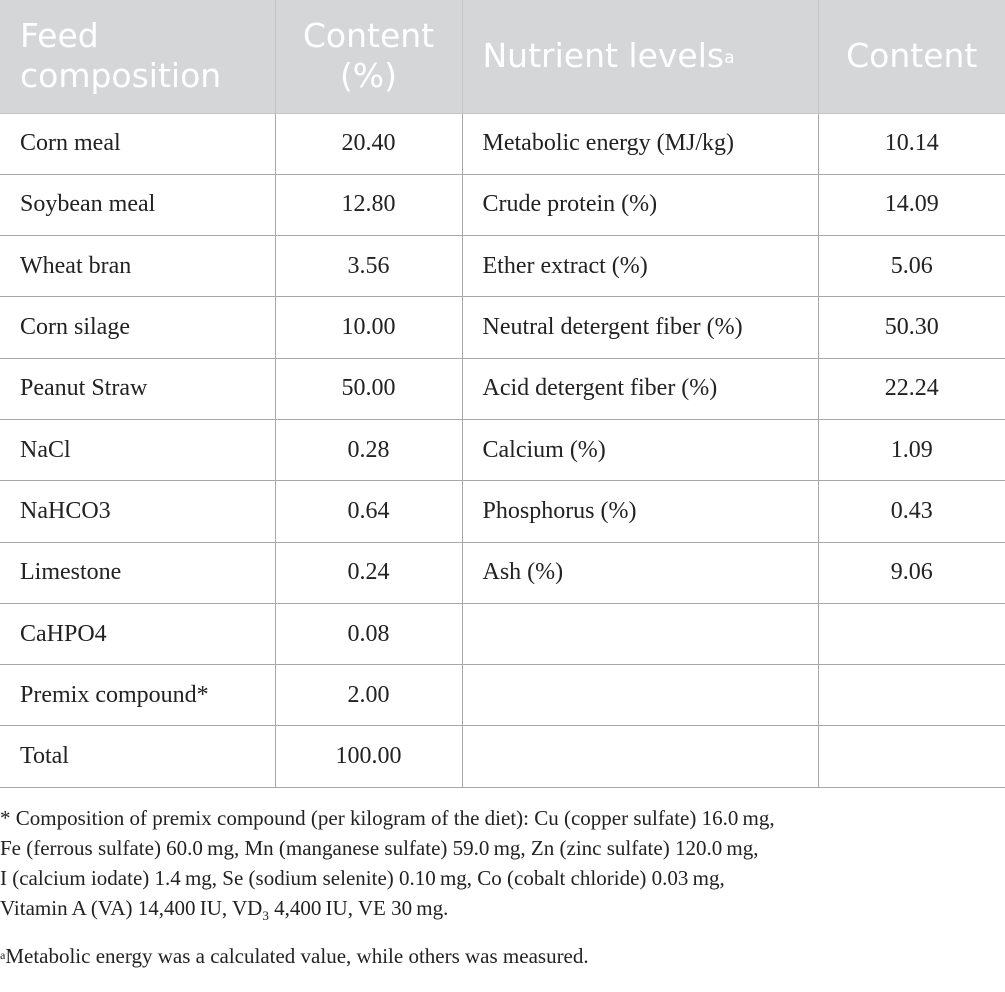 Image resolution: width=1005 pixels, height=992 pixels. Describe the element at coordinates (368, 205) in the screenshot. I see `feed-content-cell: 12.80` at that location.